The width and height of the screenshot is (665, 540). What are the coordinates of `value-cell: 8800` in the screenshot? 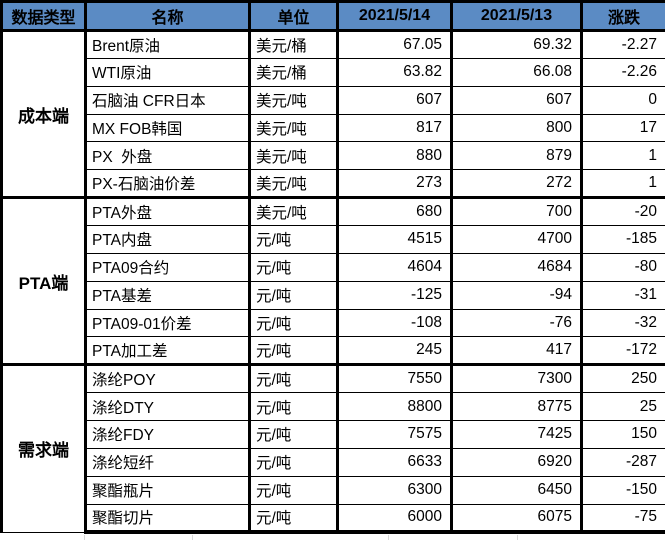 It's located at (394, 407).